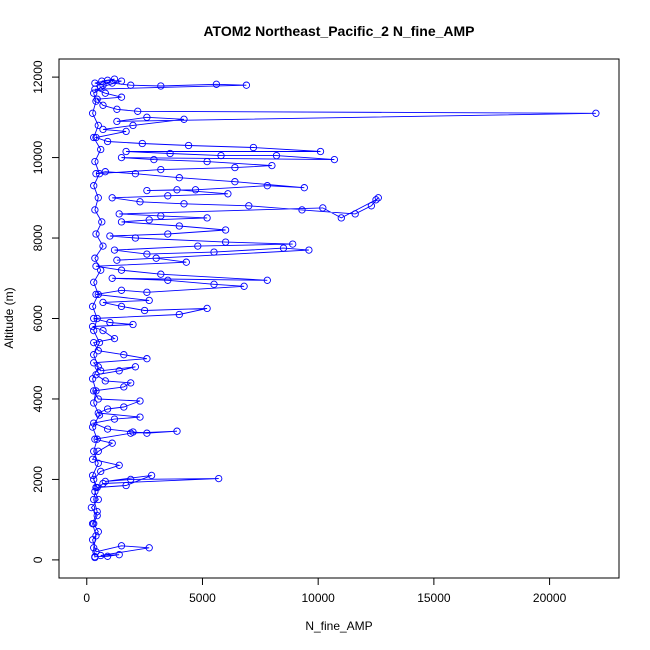 The width and height of the screenshot is (650, 650). Describe the element at coordinates (434, 598) in the screenshot. I see `x-tick-label: 15000` at that location.